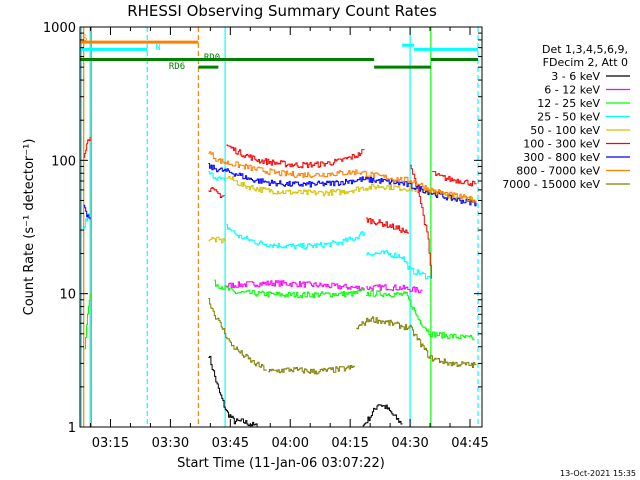  What do you see at coordinates (157, 48) in the screenshot?
I see `flag-label-1: N` at bounding box center [157, 48].